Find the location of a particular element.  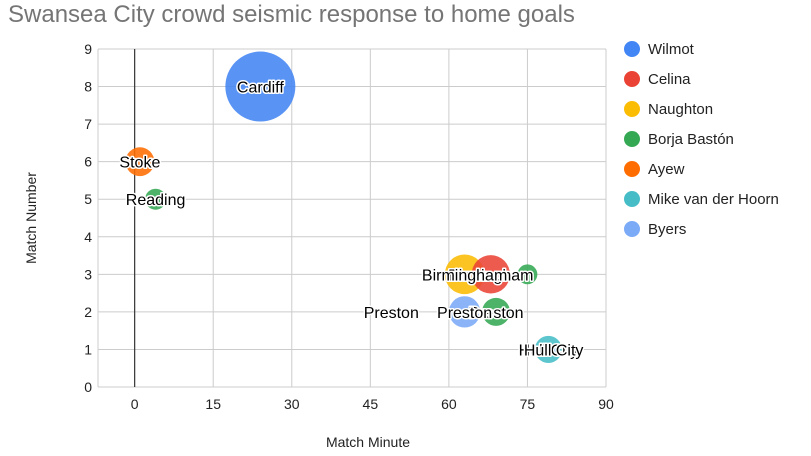

legend-label: Naughton is located at coordinates (680, 109).